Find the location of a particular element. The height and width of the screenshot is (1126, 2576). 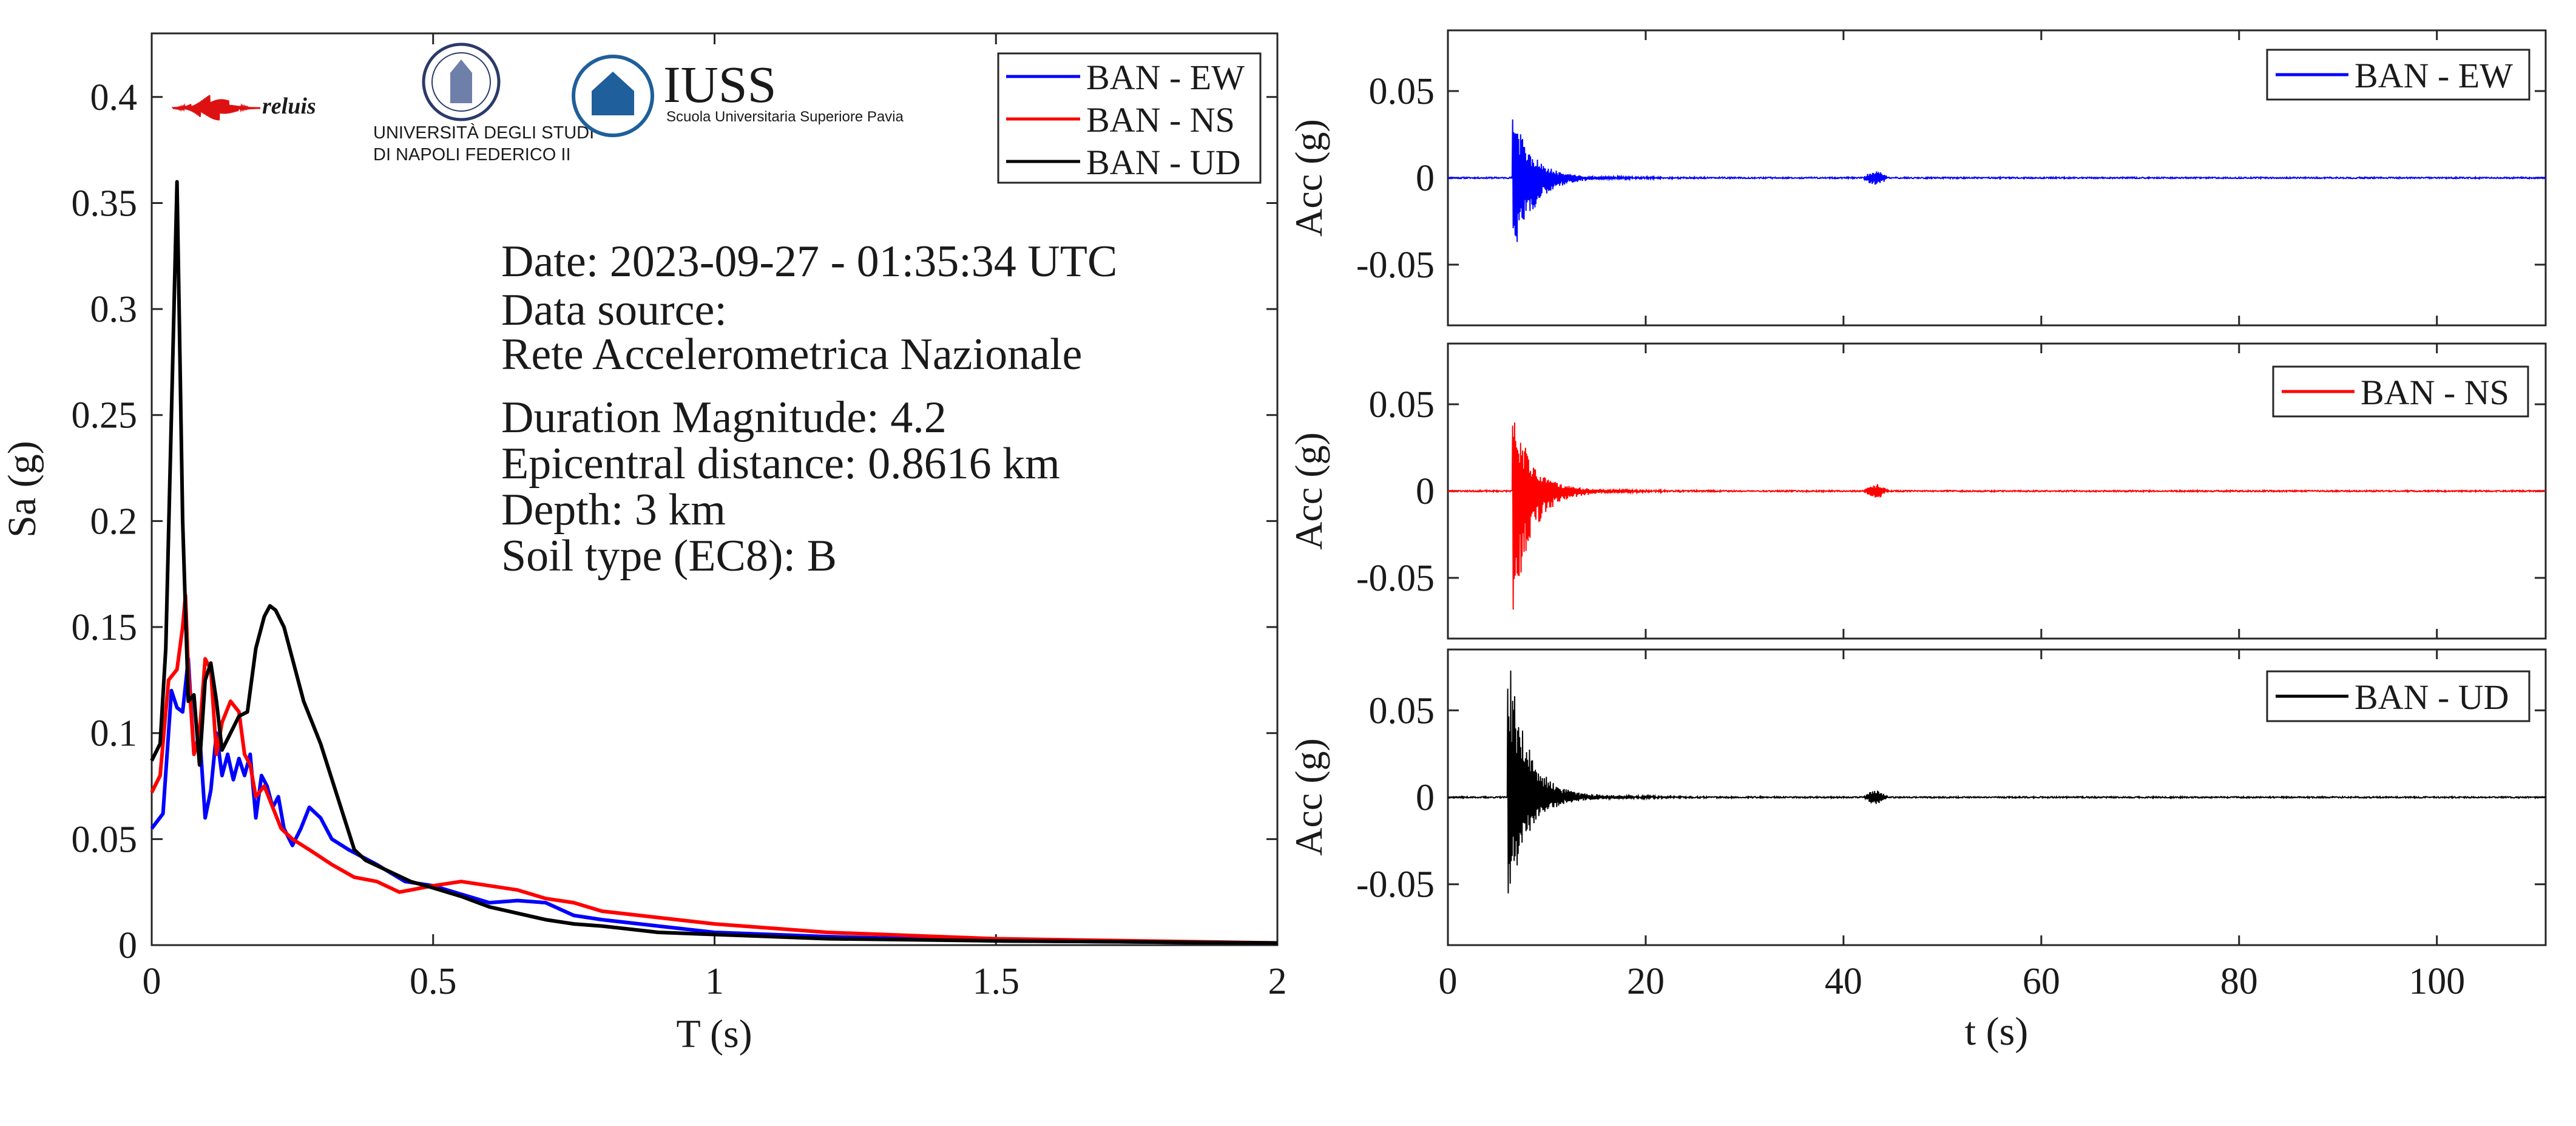

event-info-depth: Depth: 3 km is located at coordinates (613, 510).